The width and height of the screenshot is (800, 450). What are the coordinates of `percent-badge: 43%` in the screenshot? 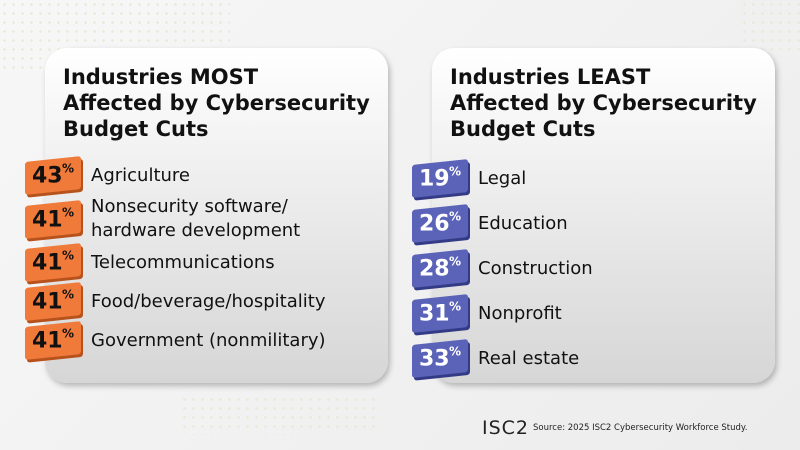 It's located at (53, 175).